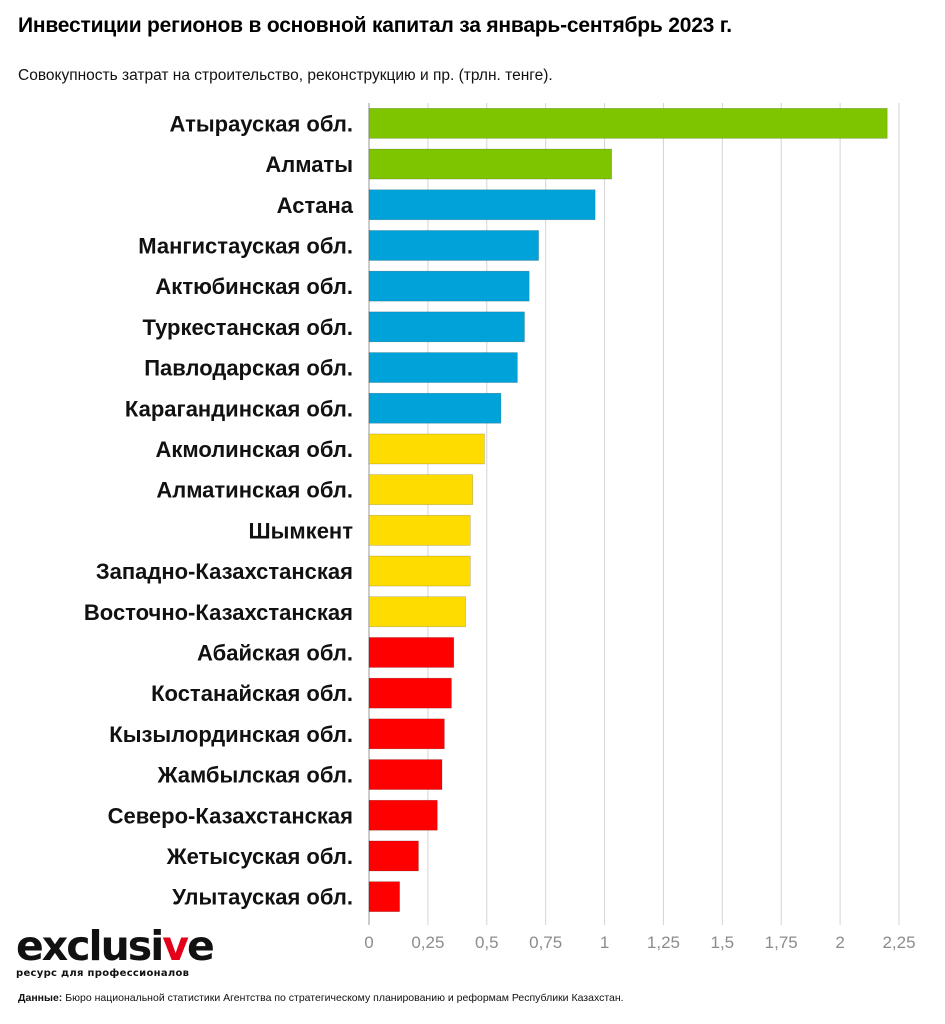  I want to click on logo-wordmark: exclusive, so click(115, 946).